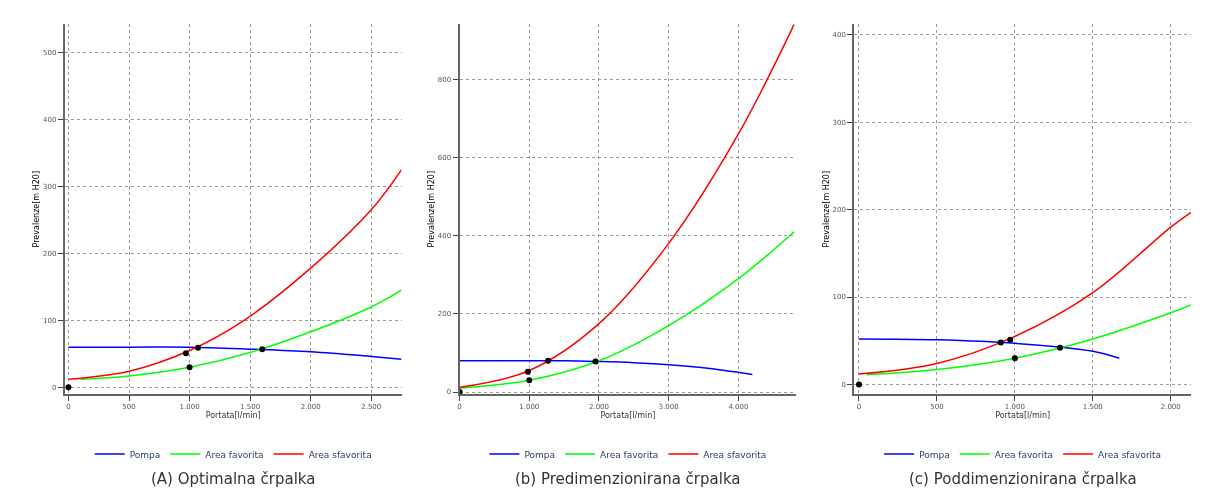 This screenshot has width=1206, height=502. What do you see at coordinates (233, 479) in the screenshot?
I see `text: (A) Optimalna črpalka` at bounding box center [233, 479].